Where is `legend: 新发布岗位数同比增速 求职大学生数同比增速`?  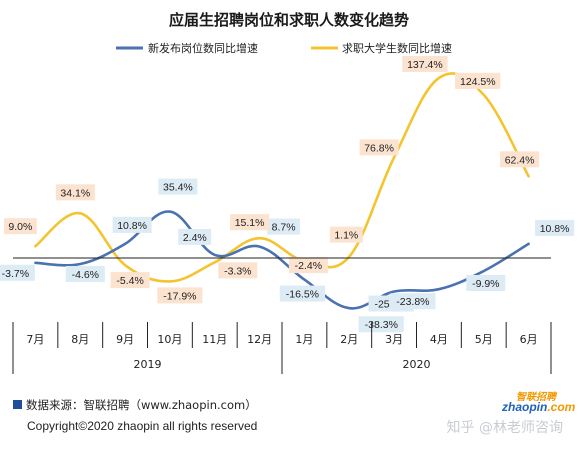
legend: 新发布岗位数同比增速 求职大学生数同比增速 is located at coordinates (284, 48).